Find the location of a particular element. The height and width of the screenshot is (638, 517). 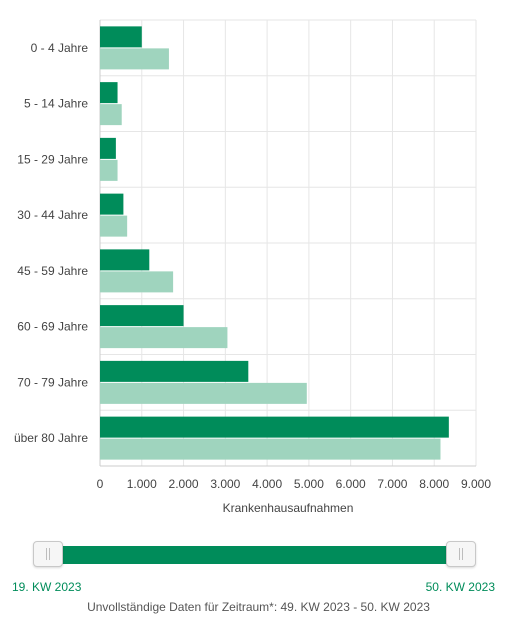

slider-start-handle is located at coordinates (48, 554).